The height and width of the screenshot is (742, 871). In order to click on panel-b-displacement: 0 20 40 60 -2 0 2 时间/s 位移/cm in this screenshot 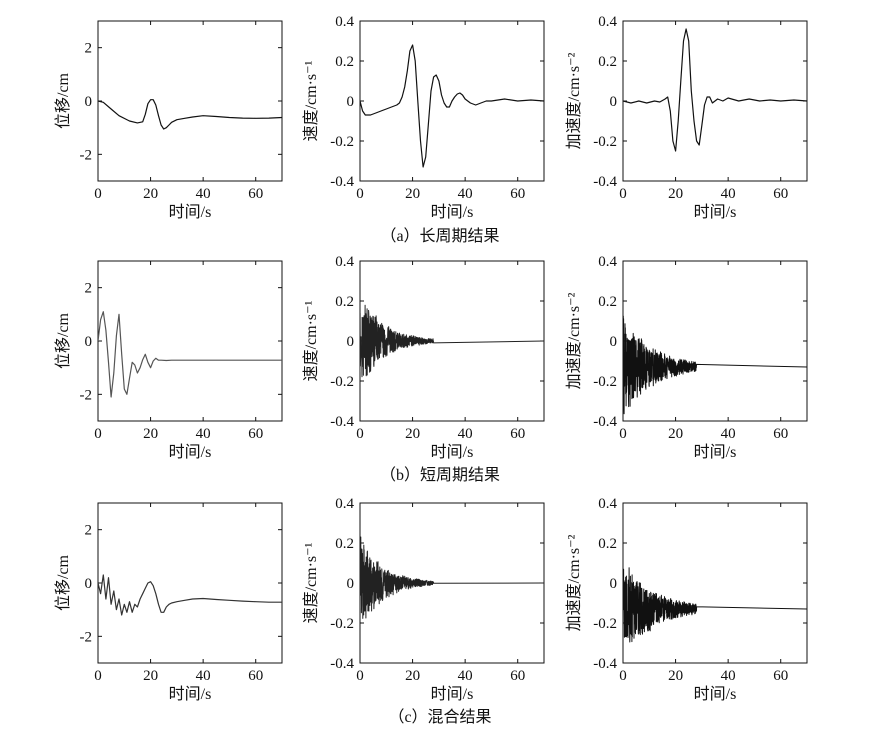, I will do `click(168, 360)`.